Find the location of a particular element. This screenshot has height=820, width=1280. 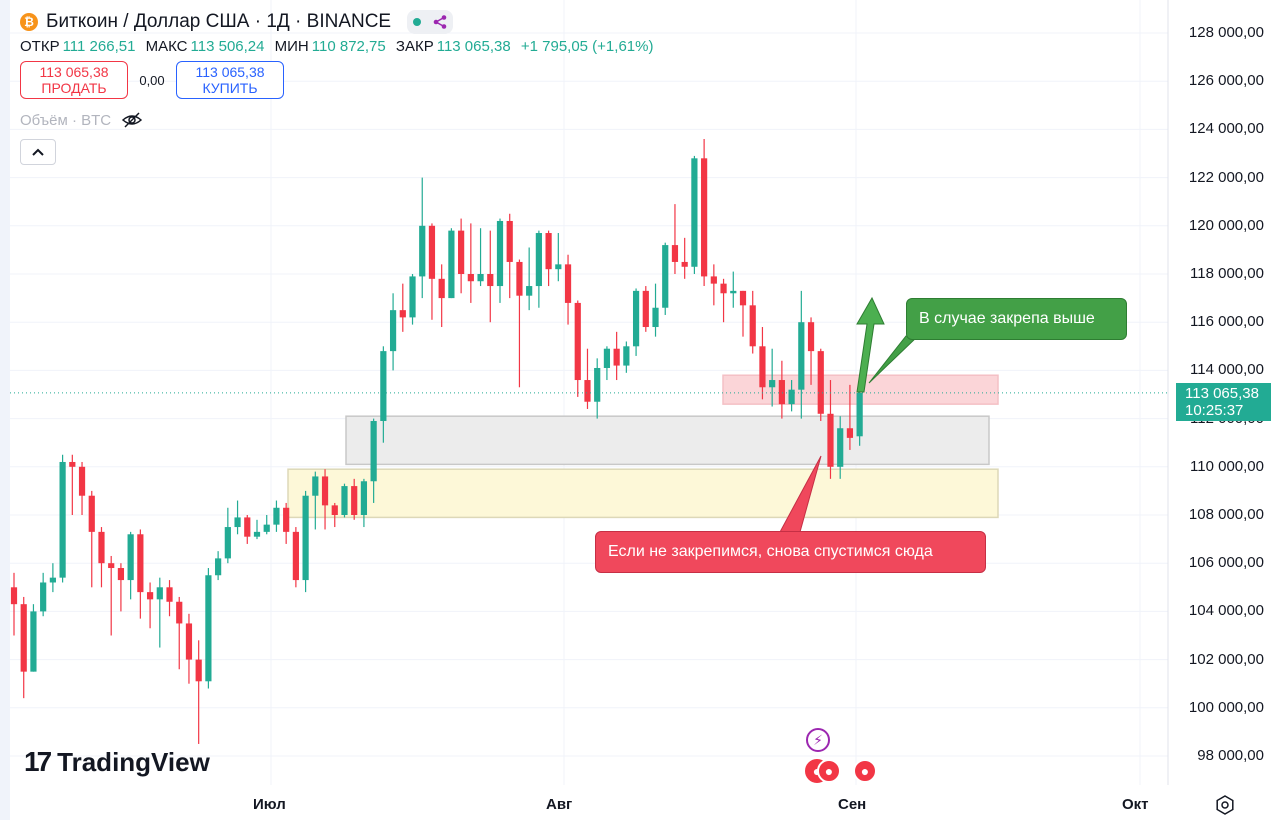

eye-hidden-icon is located at coordinates (132, 120).